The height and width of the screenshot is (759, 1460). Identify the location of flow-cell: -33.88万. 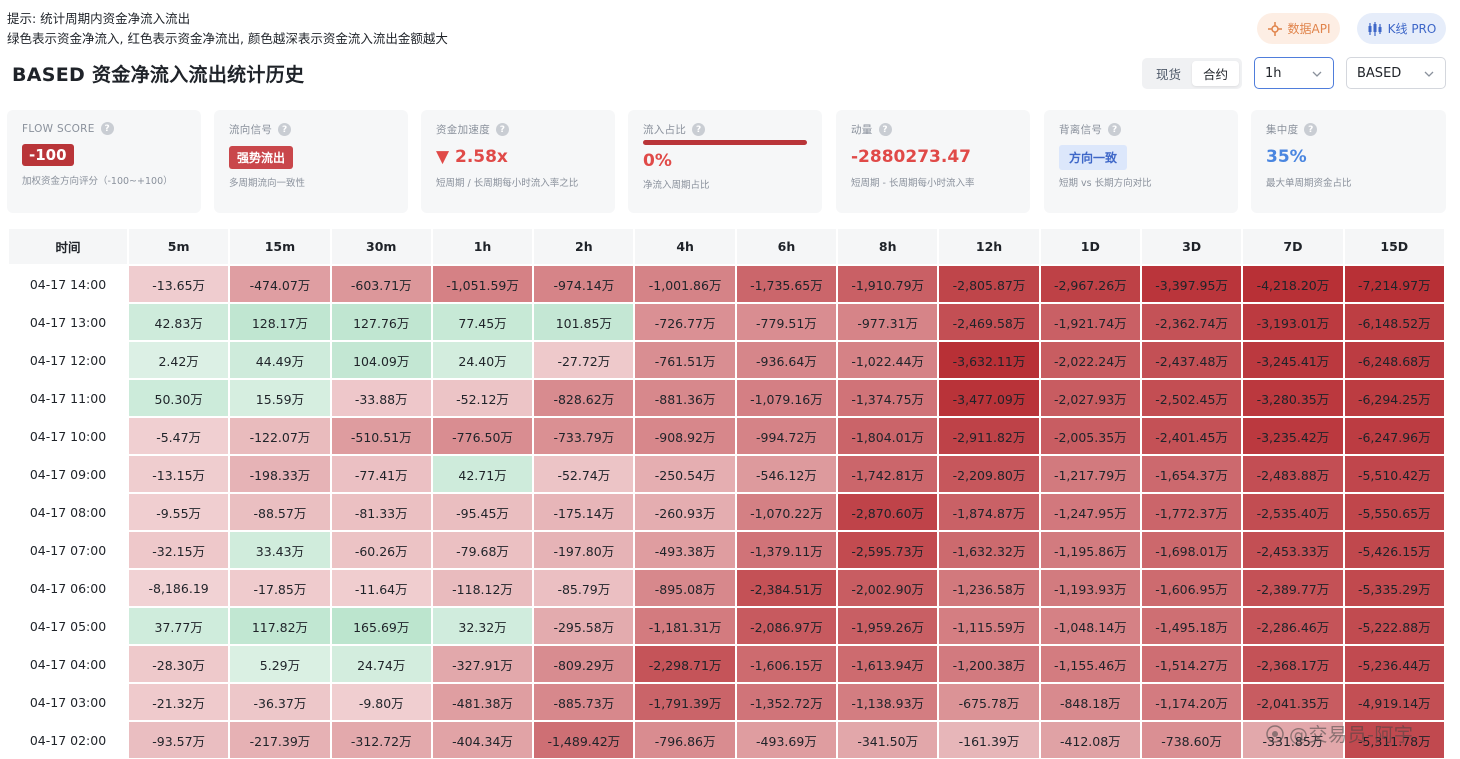
(381, 398).